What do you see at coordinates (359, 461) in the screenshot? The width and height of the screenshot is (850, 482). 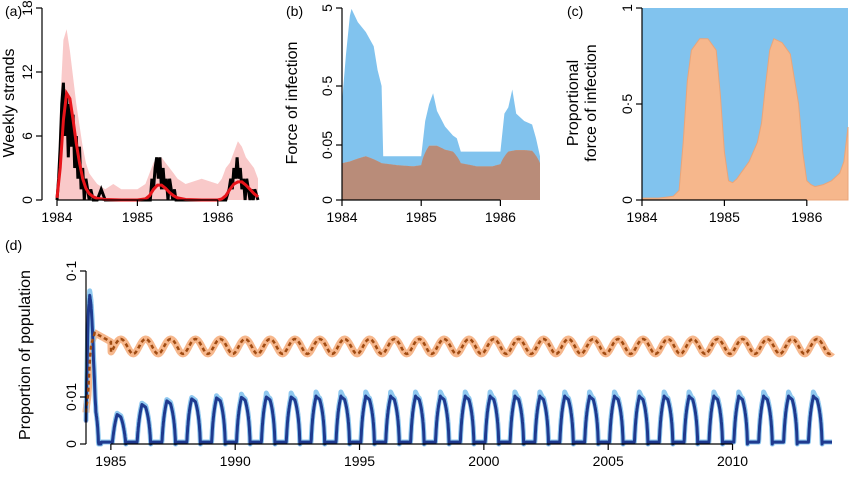 I see `panel-d-x-tick-label: 1995` at bounding box center [359, 461].